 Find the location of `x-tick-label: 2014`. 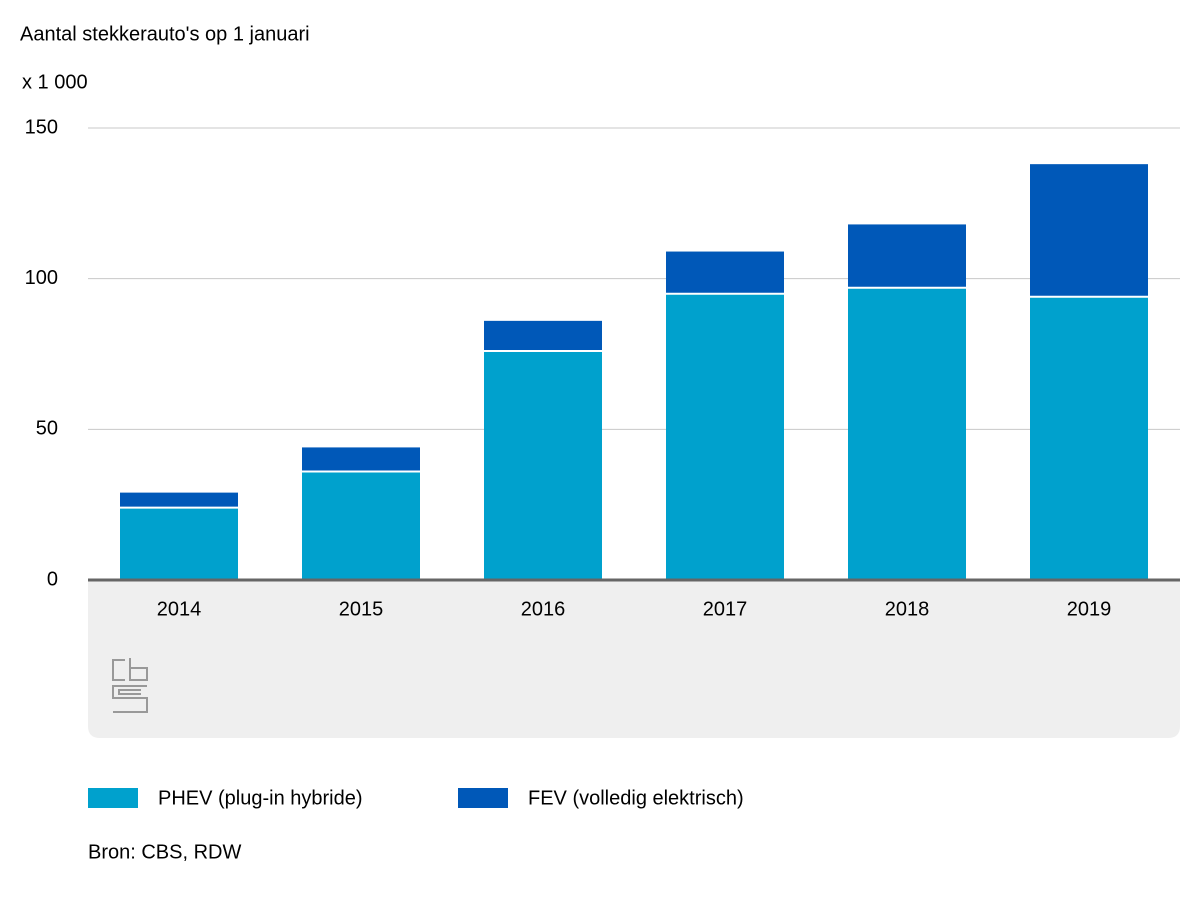

x-tick-label: 2014 is located at coordinates (179, 609).